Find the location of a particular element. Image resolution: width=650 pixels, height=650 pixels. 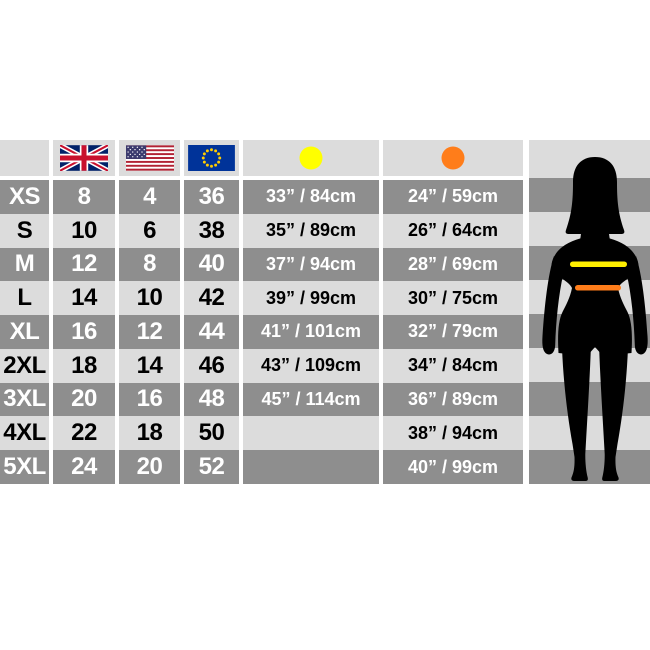

cell-uk: 24 is located at coordinates (84, 467).